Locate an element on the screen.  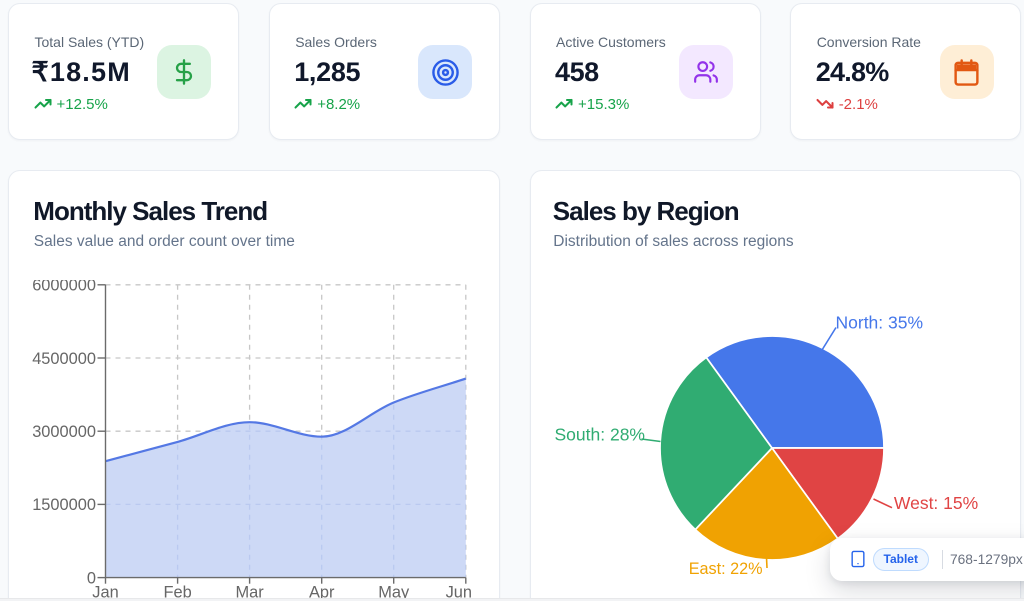
svg-text: Jun is located at coordinates (459, 592).